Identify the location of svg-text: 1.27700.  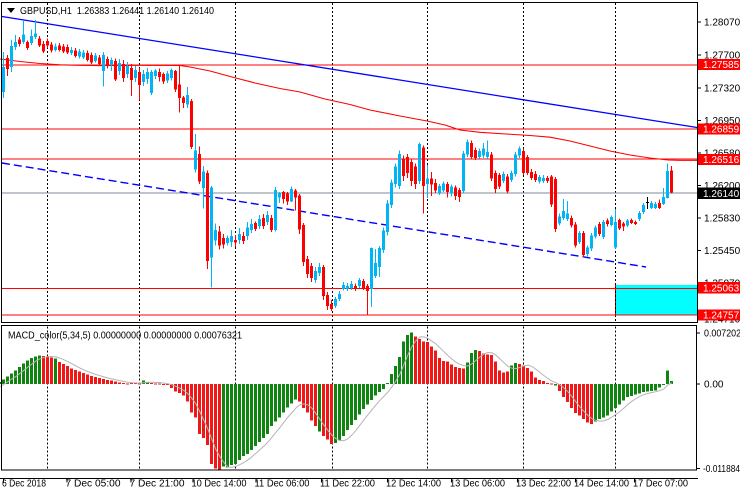
(722, 56).